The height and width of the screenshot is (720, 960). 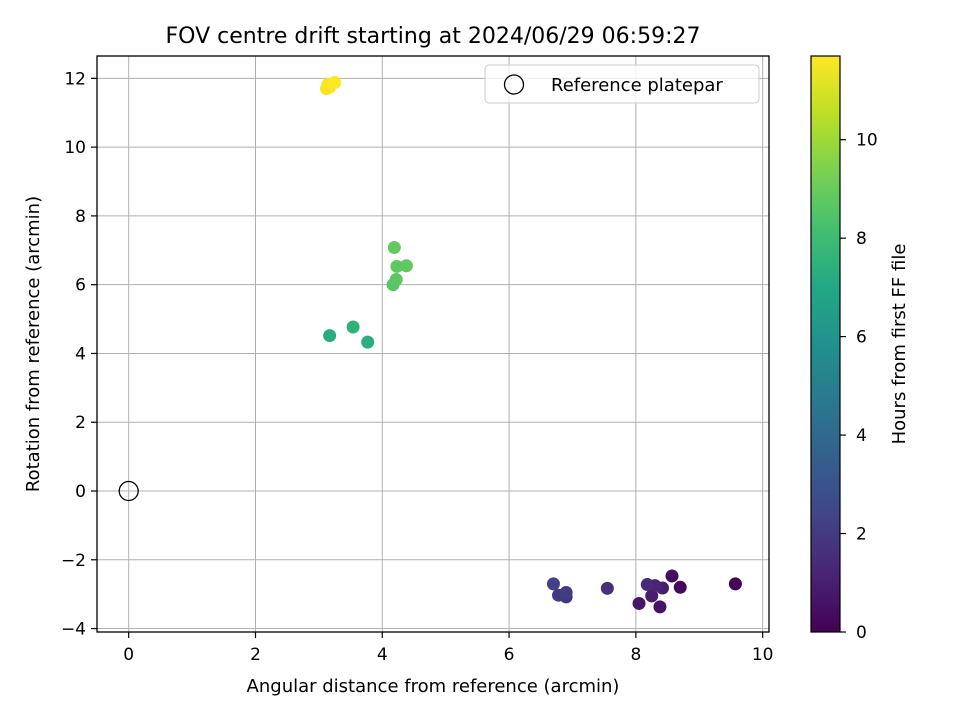 I want to click on y-tick-label: 10, so click(x=75, y=148).